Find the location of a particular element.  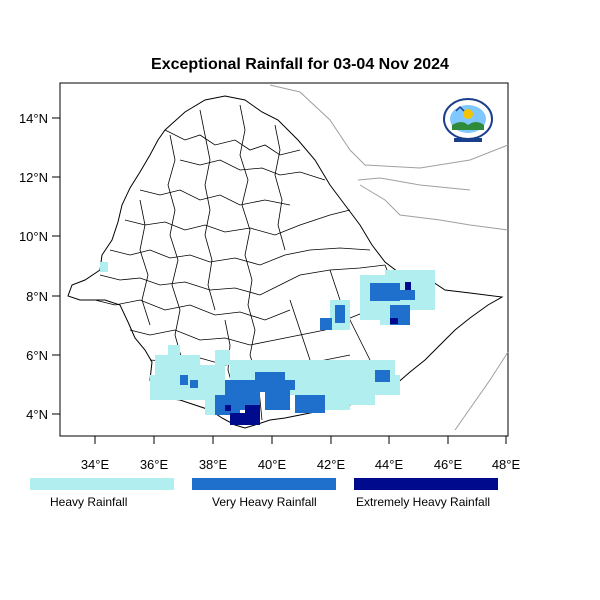

ethiopian-meteorology-institute-logo is located at coordinates (468, 120).